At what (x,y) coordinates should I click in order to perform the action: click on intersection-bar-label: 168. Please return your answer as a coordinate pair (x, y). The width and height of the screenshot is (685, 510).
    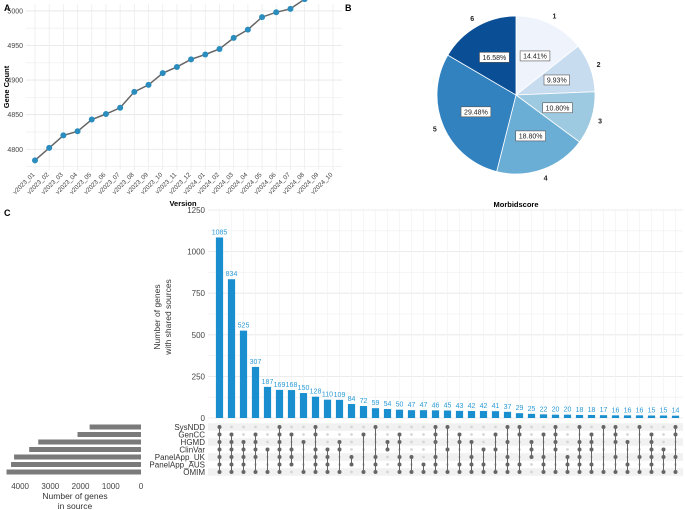
    Looking at the image, I should click on (292, 385).